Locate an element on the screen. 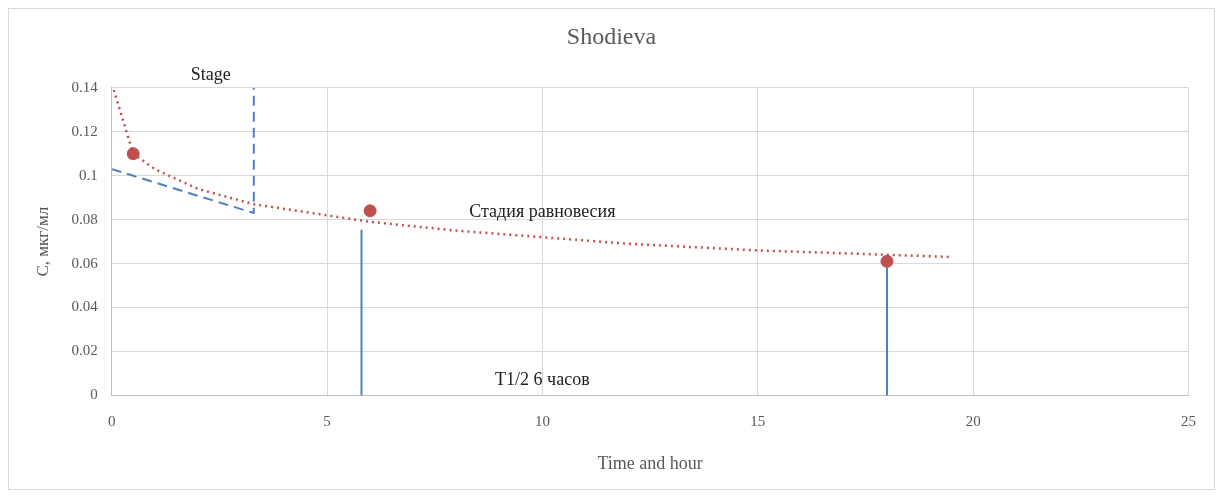 The width and height of the screenshot is (1223, 498). annotation: T1/2 6 часов is located at coordinates (542, 378).